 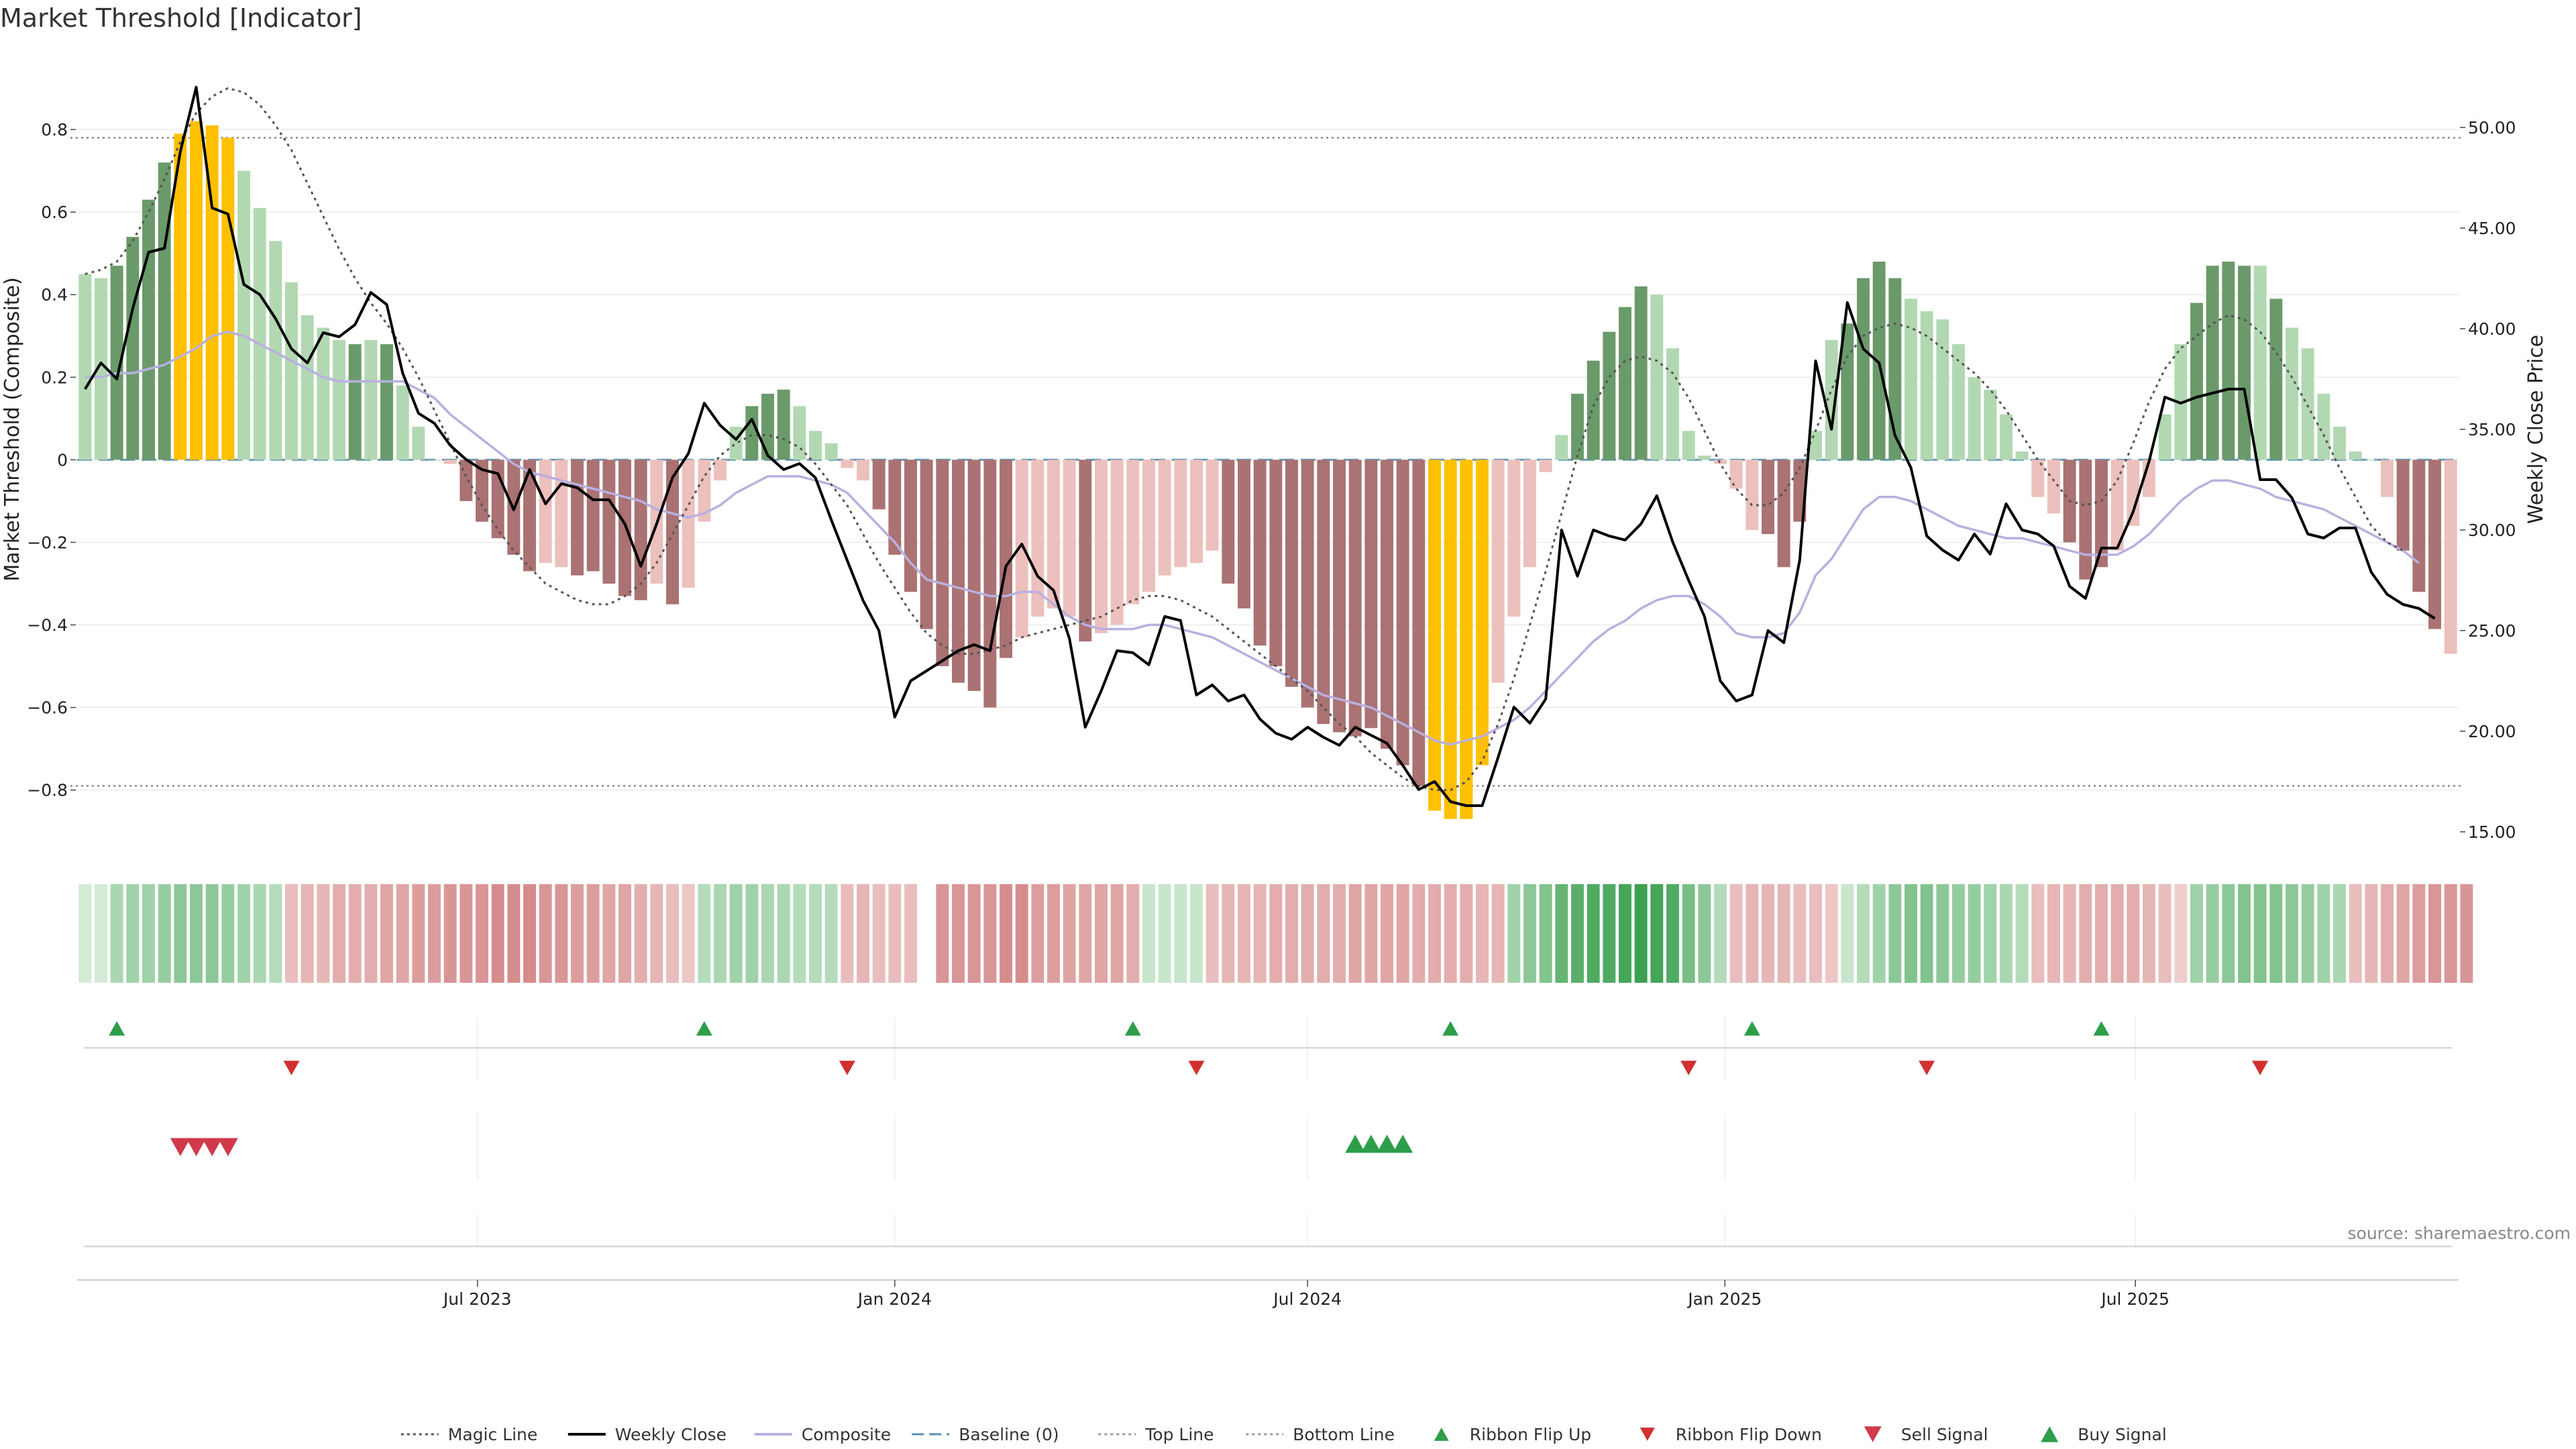 I want to click on legend-item: Baseline (0), so click(x=985, y=1434).